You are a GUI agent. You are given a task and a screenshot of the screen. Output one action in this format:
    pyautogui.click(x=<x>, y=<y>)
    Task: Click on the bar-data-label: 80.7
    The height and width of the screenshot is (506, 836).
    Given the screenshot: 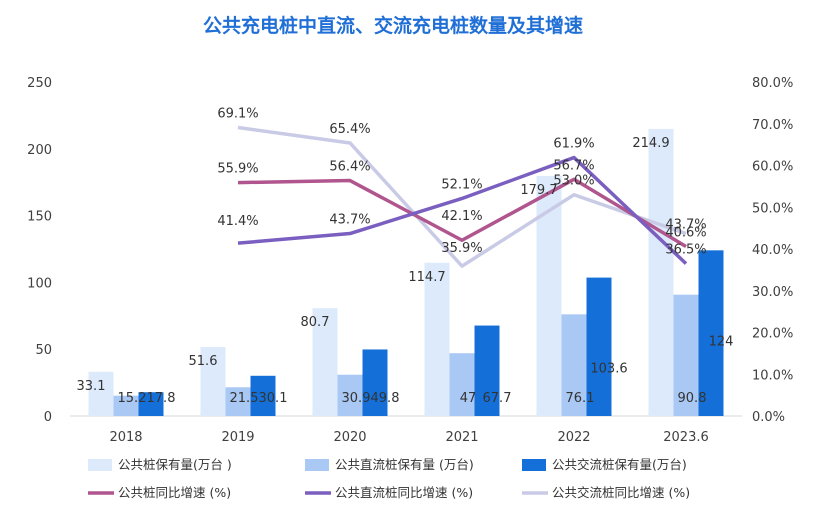 What is the action you would take?
    pyautogui.click(x=315, y=322)
    